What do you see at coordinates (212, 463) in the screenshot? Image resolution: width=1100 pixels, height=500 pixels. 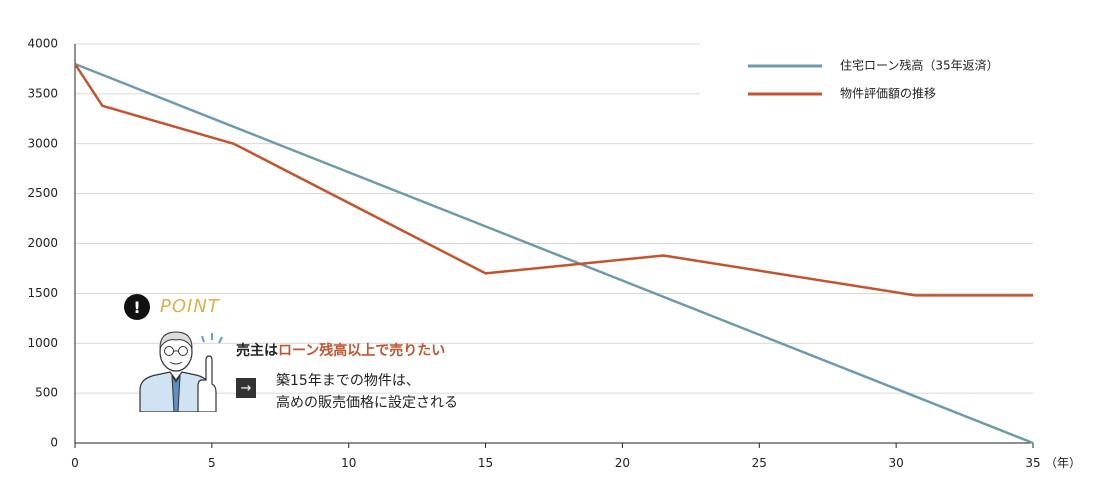 I see `x-tick-label: 5` at bounding box center [212, 463].